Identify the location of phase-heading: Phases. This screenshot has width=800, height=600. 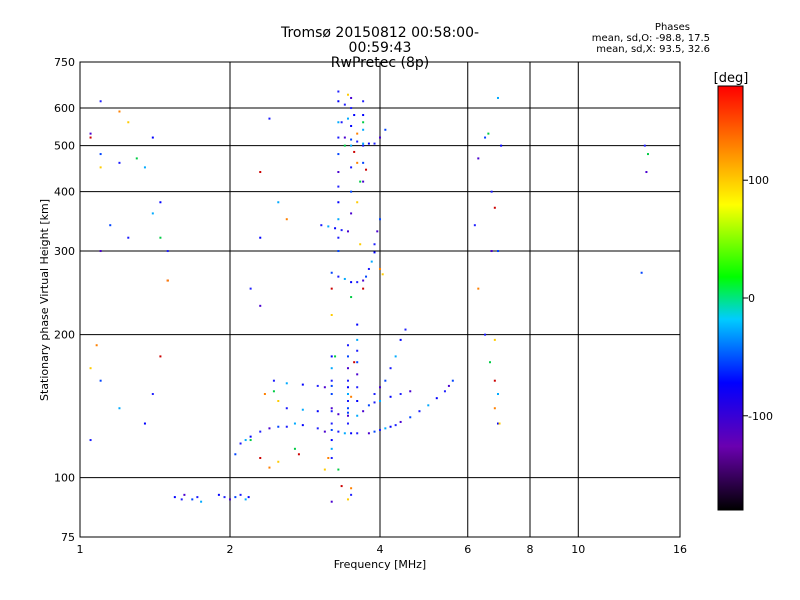
(672, 27).